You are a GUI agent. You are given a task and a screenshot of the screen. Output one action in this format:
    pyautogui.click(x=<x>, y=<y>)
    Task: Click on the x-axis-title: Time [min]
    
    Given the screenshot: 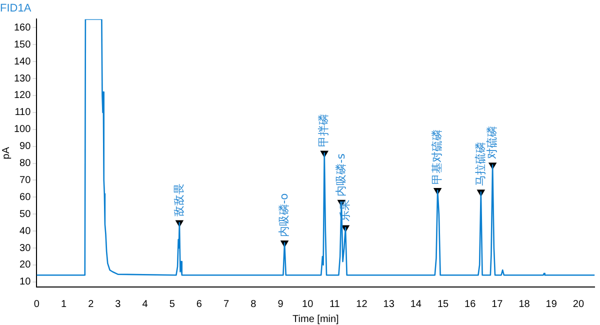 What is the action you would take?
    pyautogui.click(x=316, y=319)
    